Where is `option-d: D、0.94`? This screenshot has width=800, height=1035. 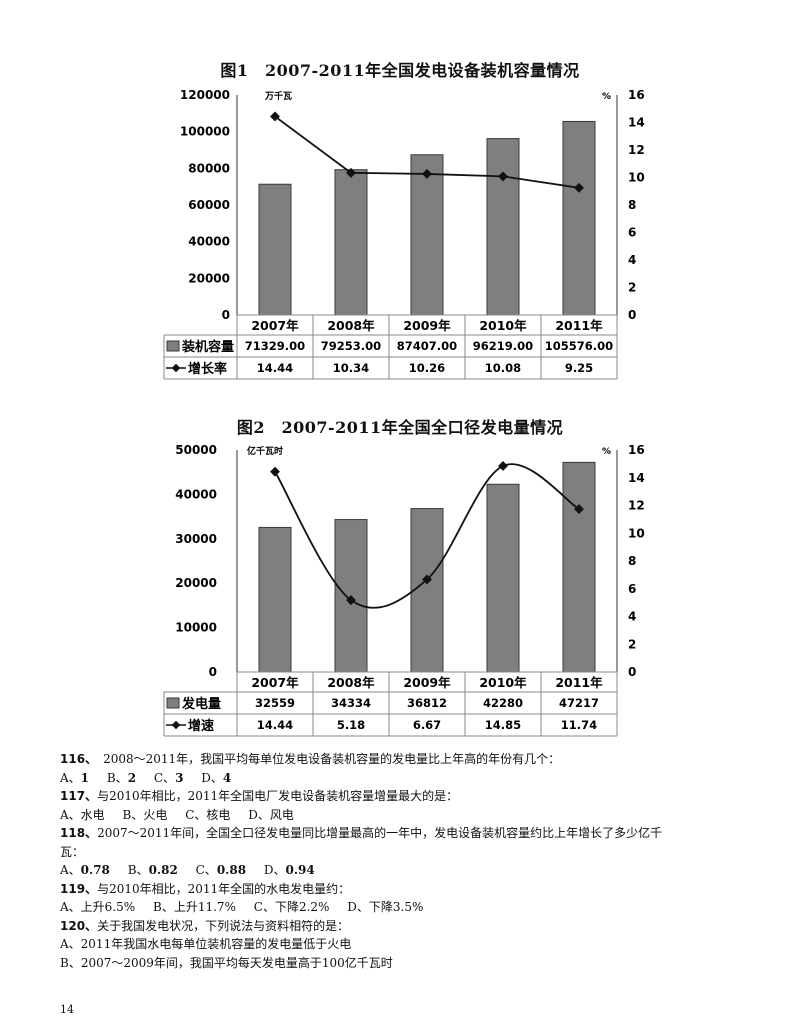
option-d: D、0.94 is located at coordinates (289, 870).